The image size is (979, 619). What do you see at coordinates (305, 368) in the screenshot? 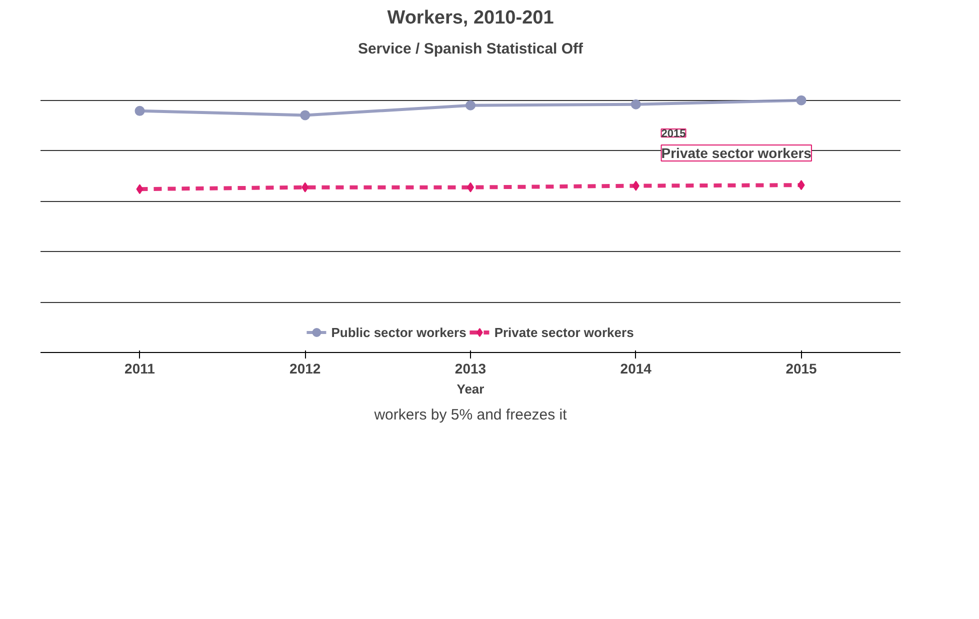
I see `x-tick-label: 2012` at bounding box center [305, 368].